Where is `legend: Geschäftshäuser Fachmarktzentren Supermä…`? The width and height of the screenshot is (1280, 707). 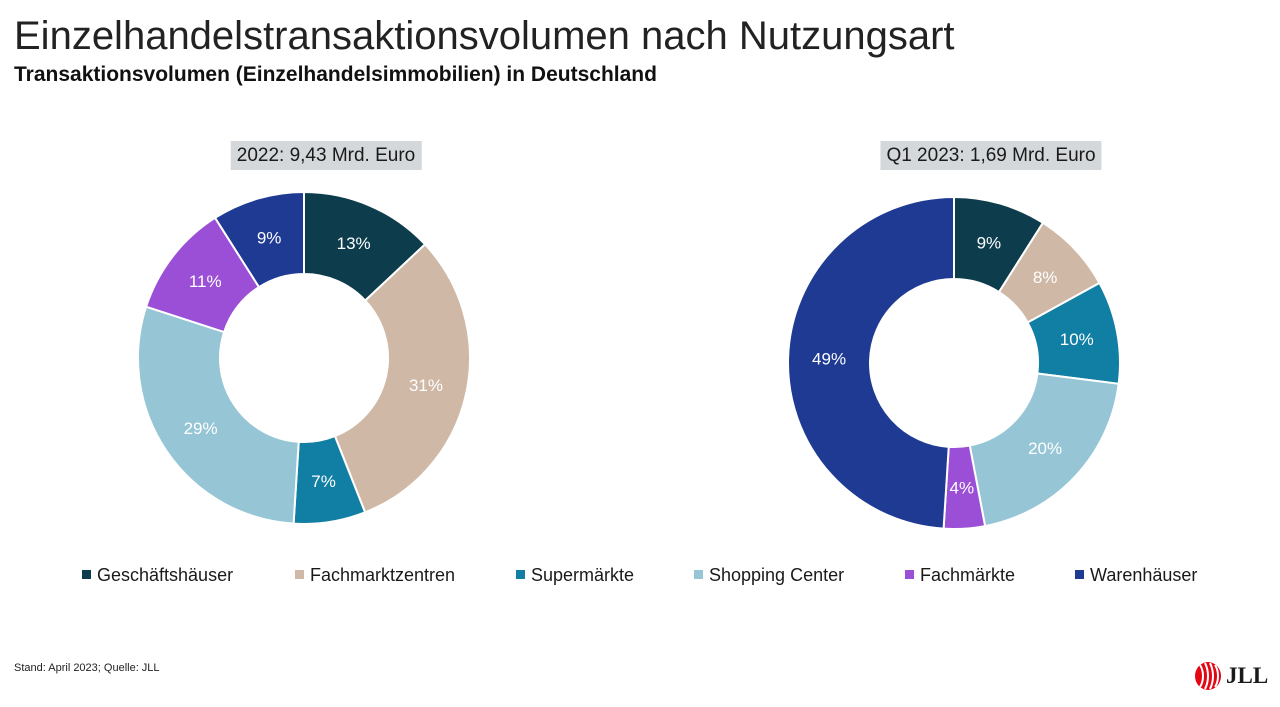
legend: Geschäftshäuser Fachmarktzentren Supermä… is located at coordinates (640, 575).